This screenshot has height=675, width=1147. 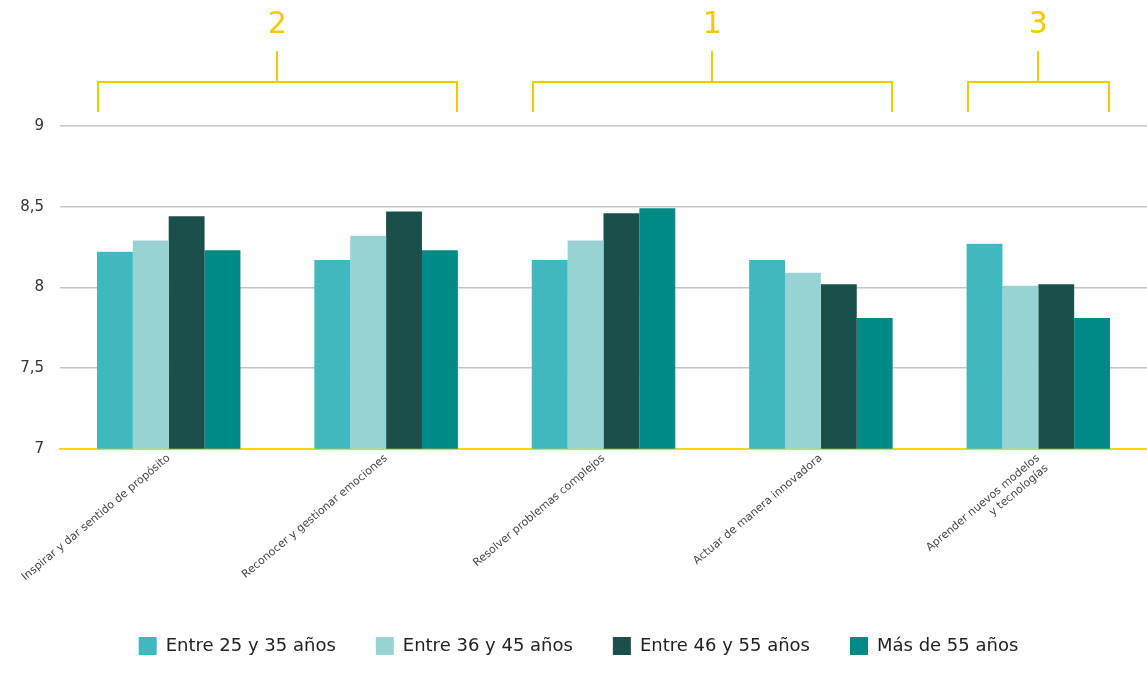 What do you see at coordinates (32, 366) in the screenshot?
I see `y-tick-label: 7,5` at bounding box center [32, 366].